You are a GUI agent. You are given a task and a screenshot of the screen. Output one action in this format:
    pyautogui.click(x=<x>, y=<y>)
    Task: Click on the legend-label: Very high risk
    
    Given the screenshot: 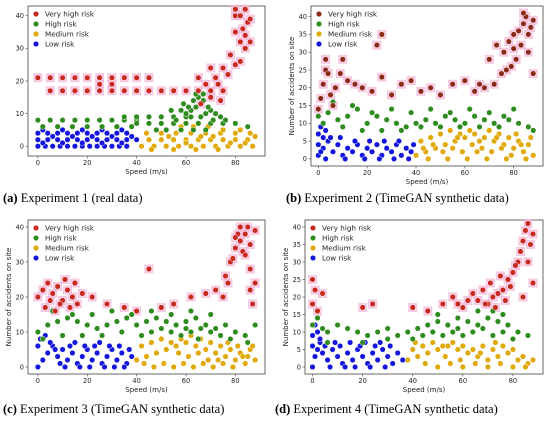 What is the action you would take?
    pyautogui.click(x=70, y=228)
    